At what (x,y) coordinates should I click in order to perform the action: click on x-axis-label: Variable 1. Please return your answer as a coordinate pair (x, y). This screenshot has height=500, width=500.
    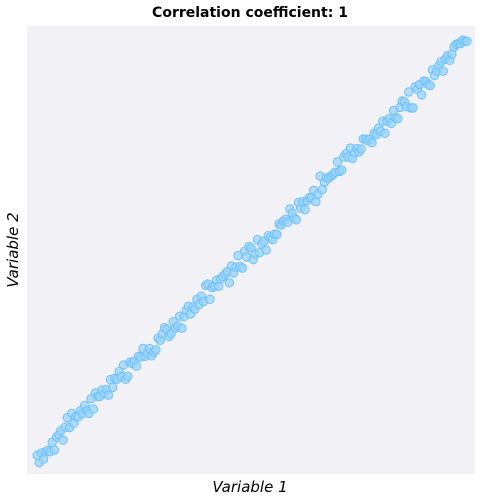
    Looking at the image, I should click on (250, 487).